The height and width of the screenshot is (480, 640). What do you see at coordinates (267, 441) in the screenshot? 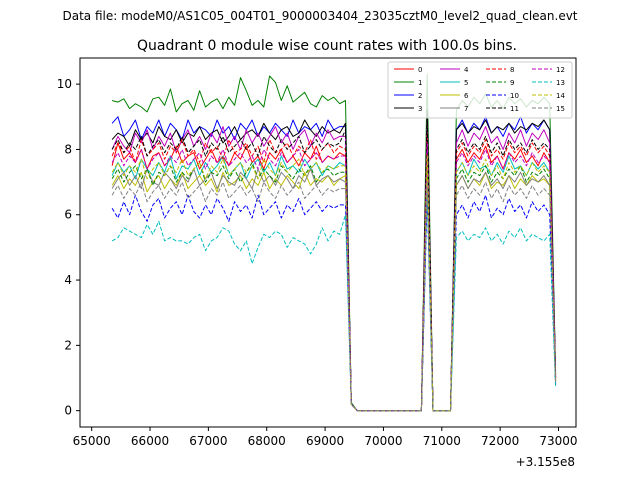
I see `x-tick-label: 68000` at bounding box center [267, 441].